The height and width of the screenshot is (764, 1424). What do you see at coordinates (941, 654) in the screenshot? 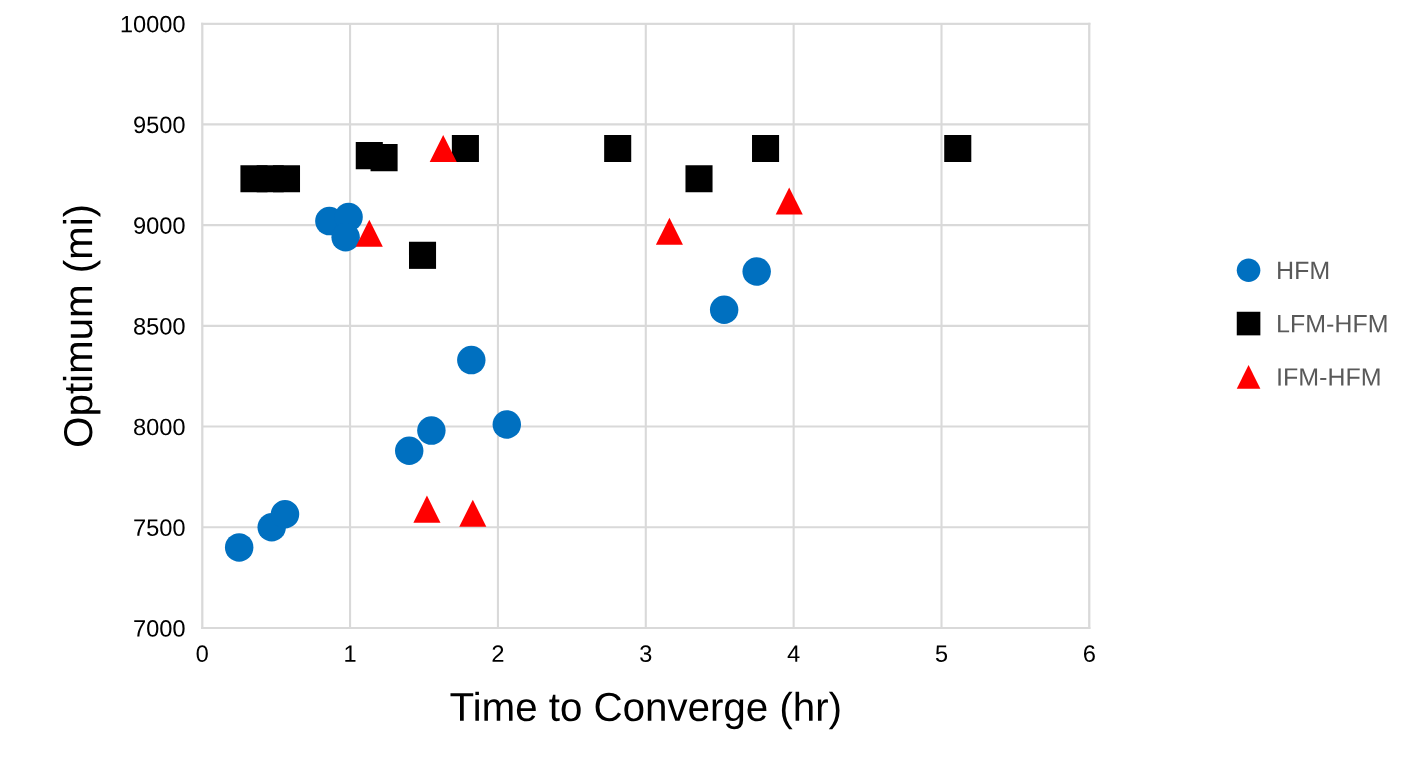
I see `x-tick-label: 5` at bounding box center [941, 654].